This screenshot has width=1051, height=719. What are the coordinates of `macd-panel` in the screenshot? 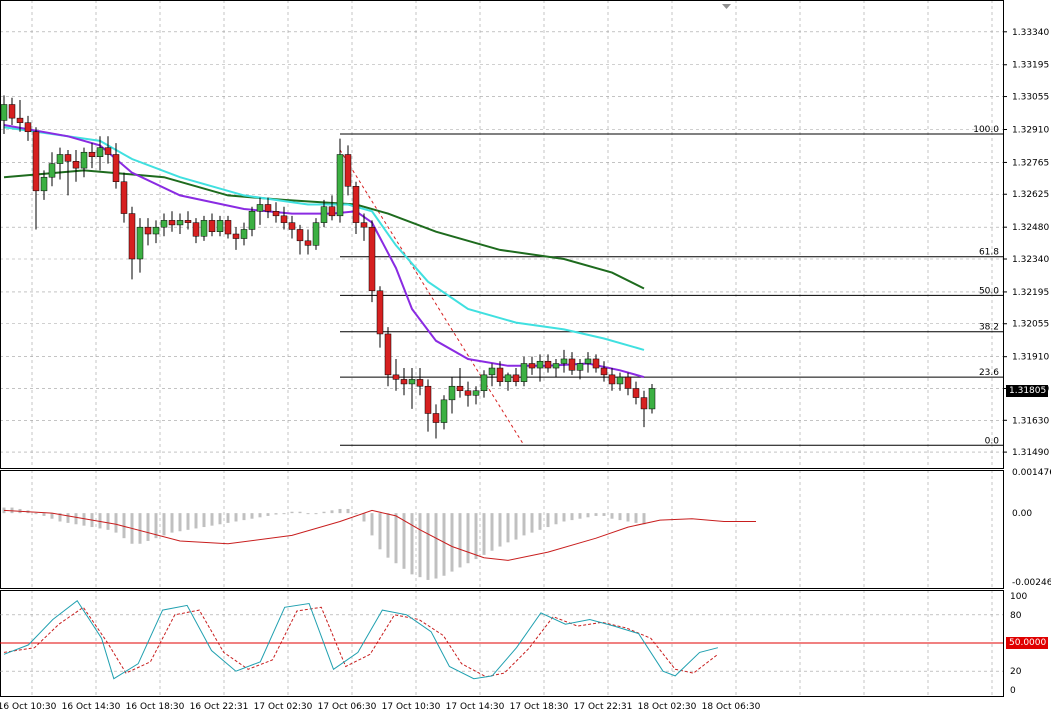 It's located at (379, 543).